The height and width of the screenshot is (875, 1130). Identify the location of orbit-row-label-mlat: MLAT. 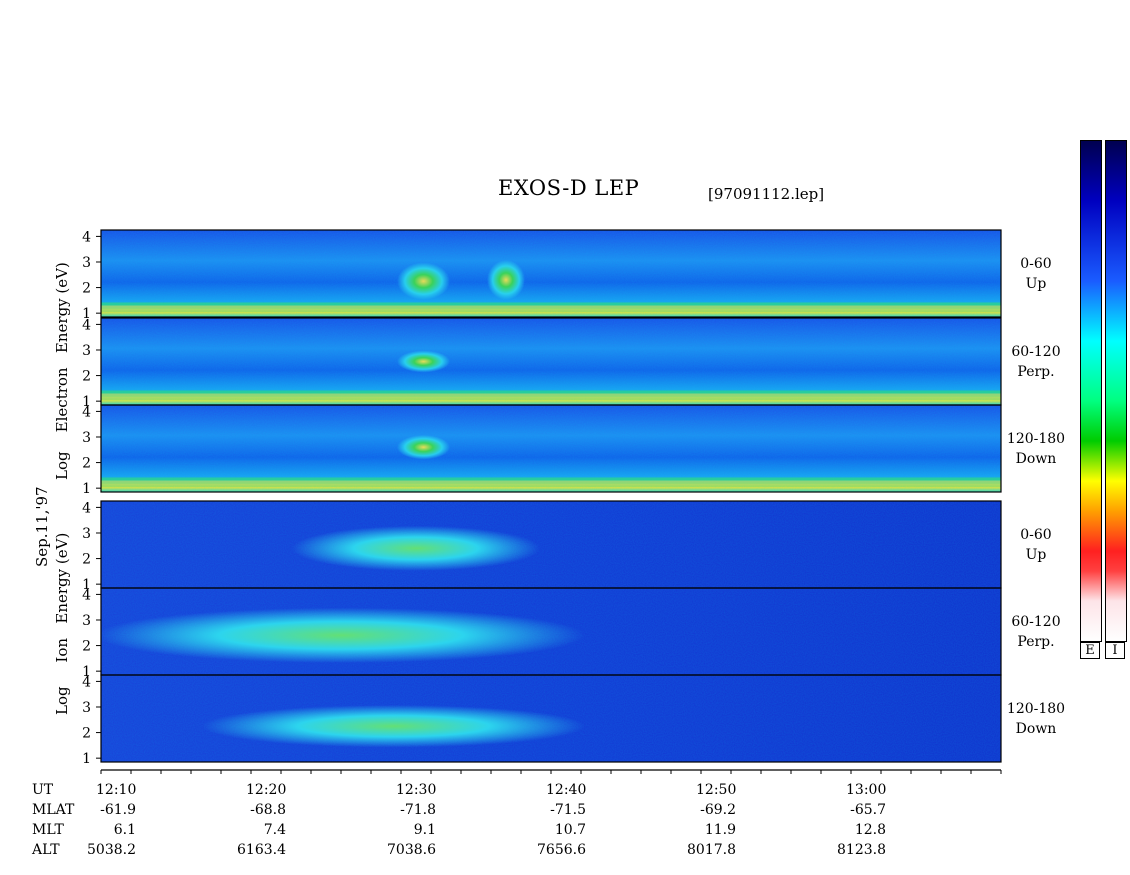
(53, 810).